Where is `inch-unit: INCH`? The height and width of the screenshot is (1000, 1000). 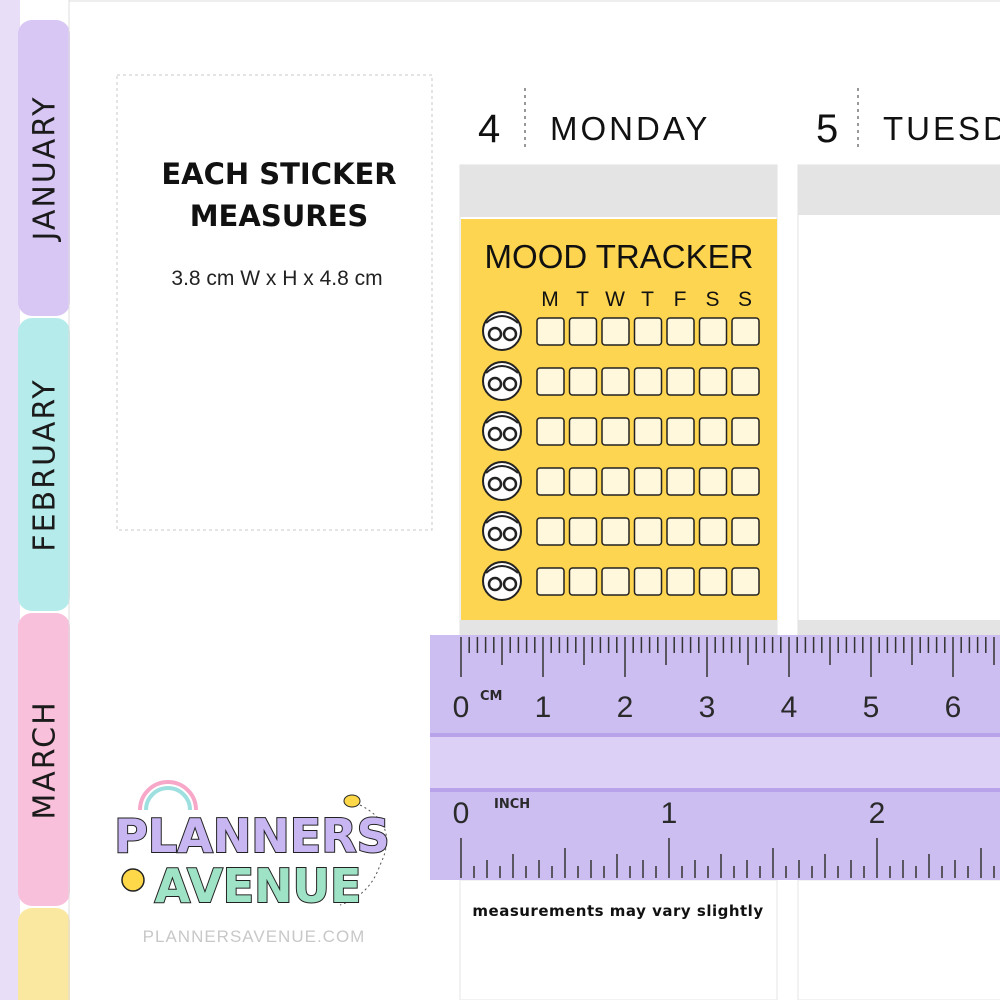 inch-unit: INCH is located at coordinates (512, 804).